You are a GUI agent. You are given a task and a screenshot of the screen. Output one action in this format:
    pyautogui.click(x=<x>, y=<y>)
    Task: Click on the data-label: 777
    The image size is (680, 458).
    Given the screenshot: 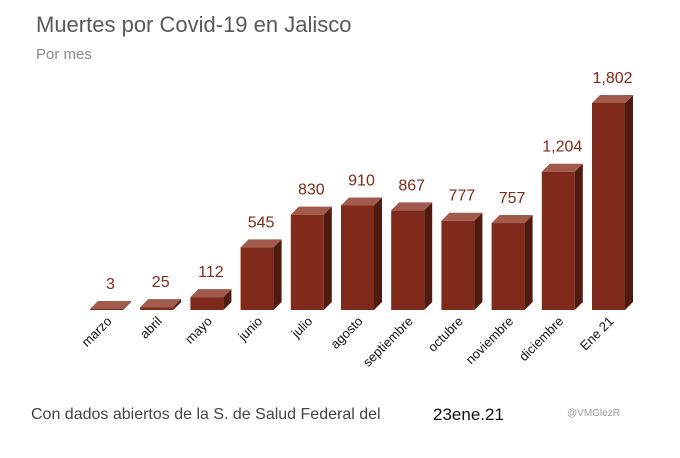 What is the action you would take?
    pyautogui.click(x=462, y=196)
    